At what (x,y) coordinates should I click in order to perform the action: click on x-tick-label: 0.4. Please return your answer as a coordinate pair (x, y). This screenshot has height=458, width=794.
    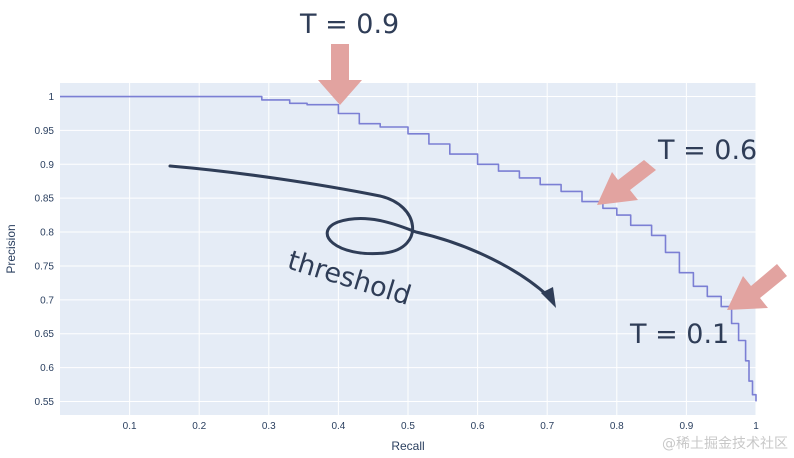
    Looking at the image, I should click on (338, 426).